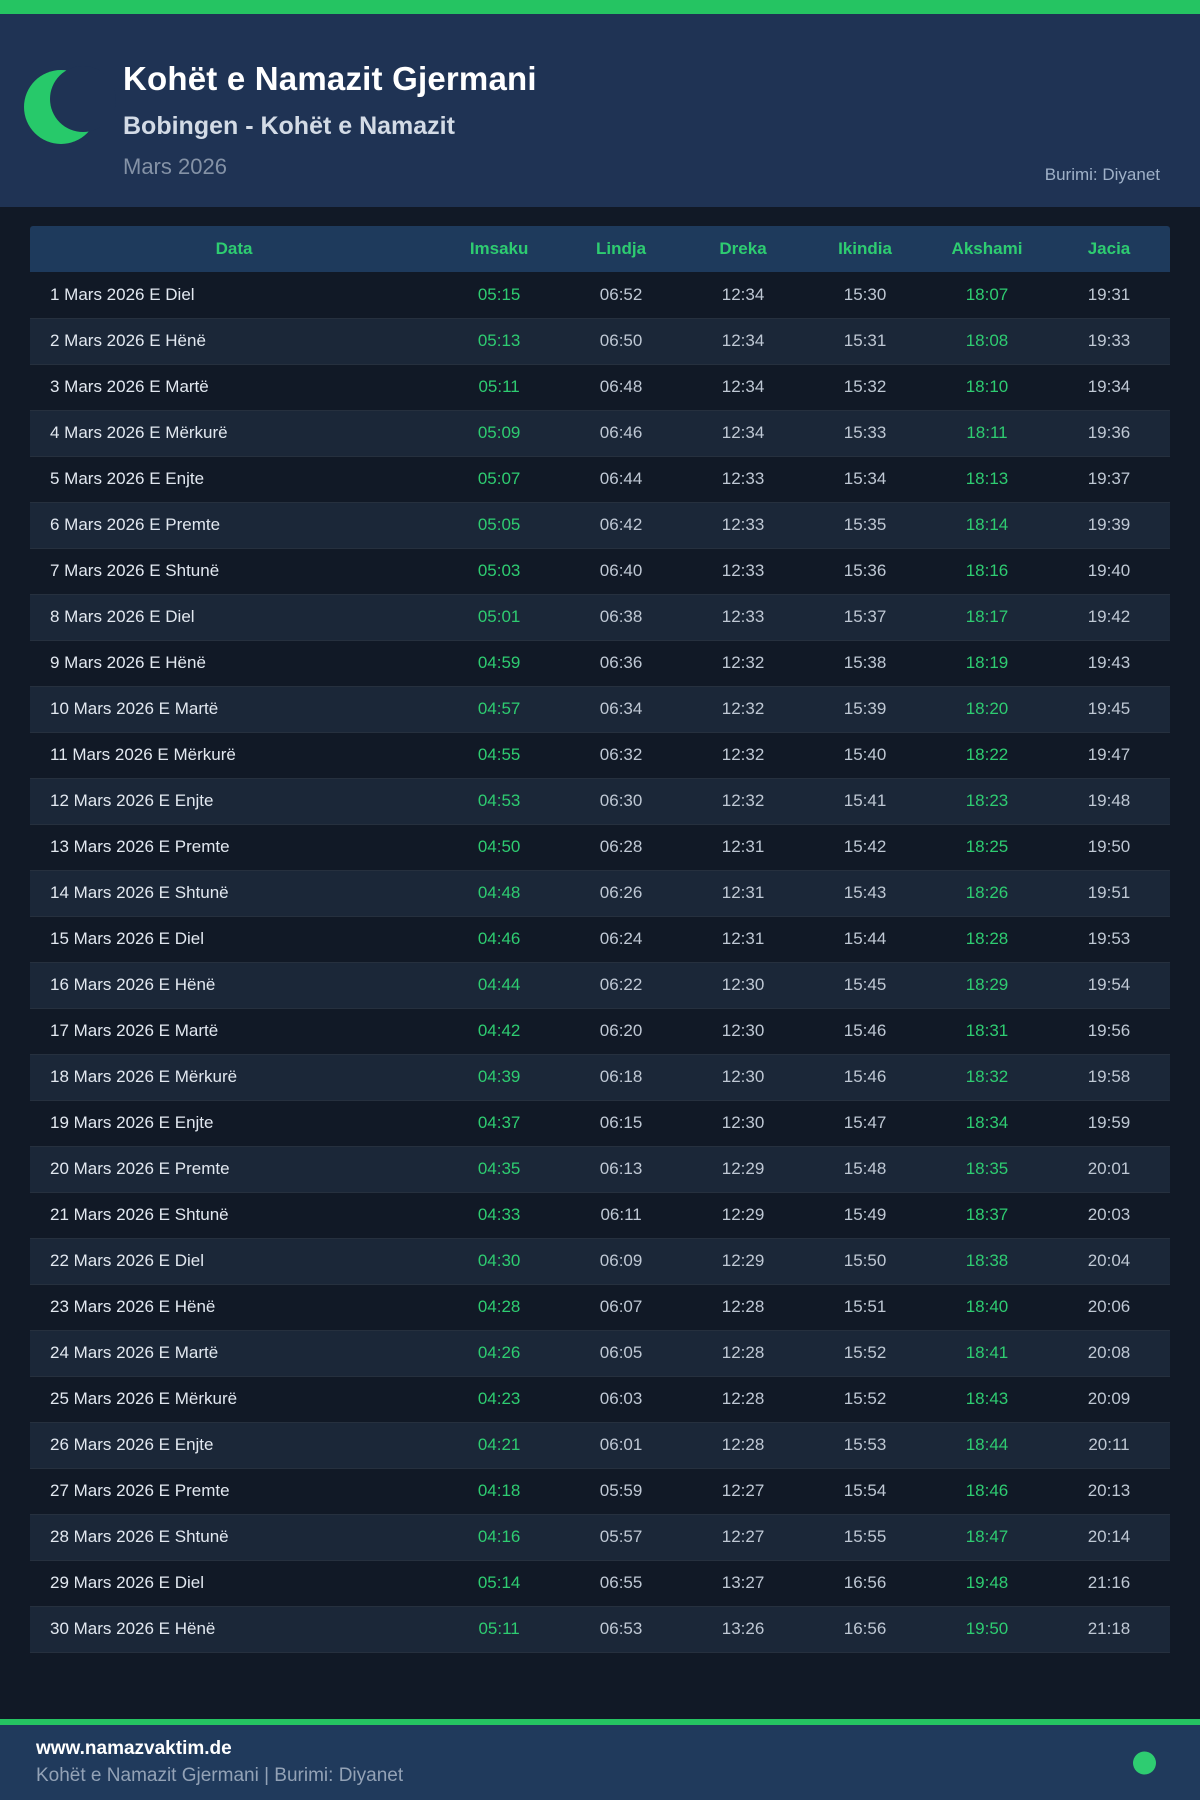 This screenshot has height=1800, width=1200. Describe the element at coordinates (621, 1076) in the screenshot. I see `lindja-cell: 06:18` at that location.